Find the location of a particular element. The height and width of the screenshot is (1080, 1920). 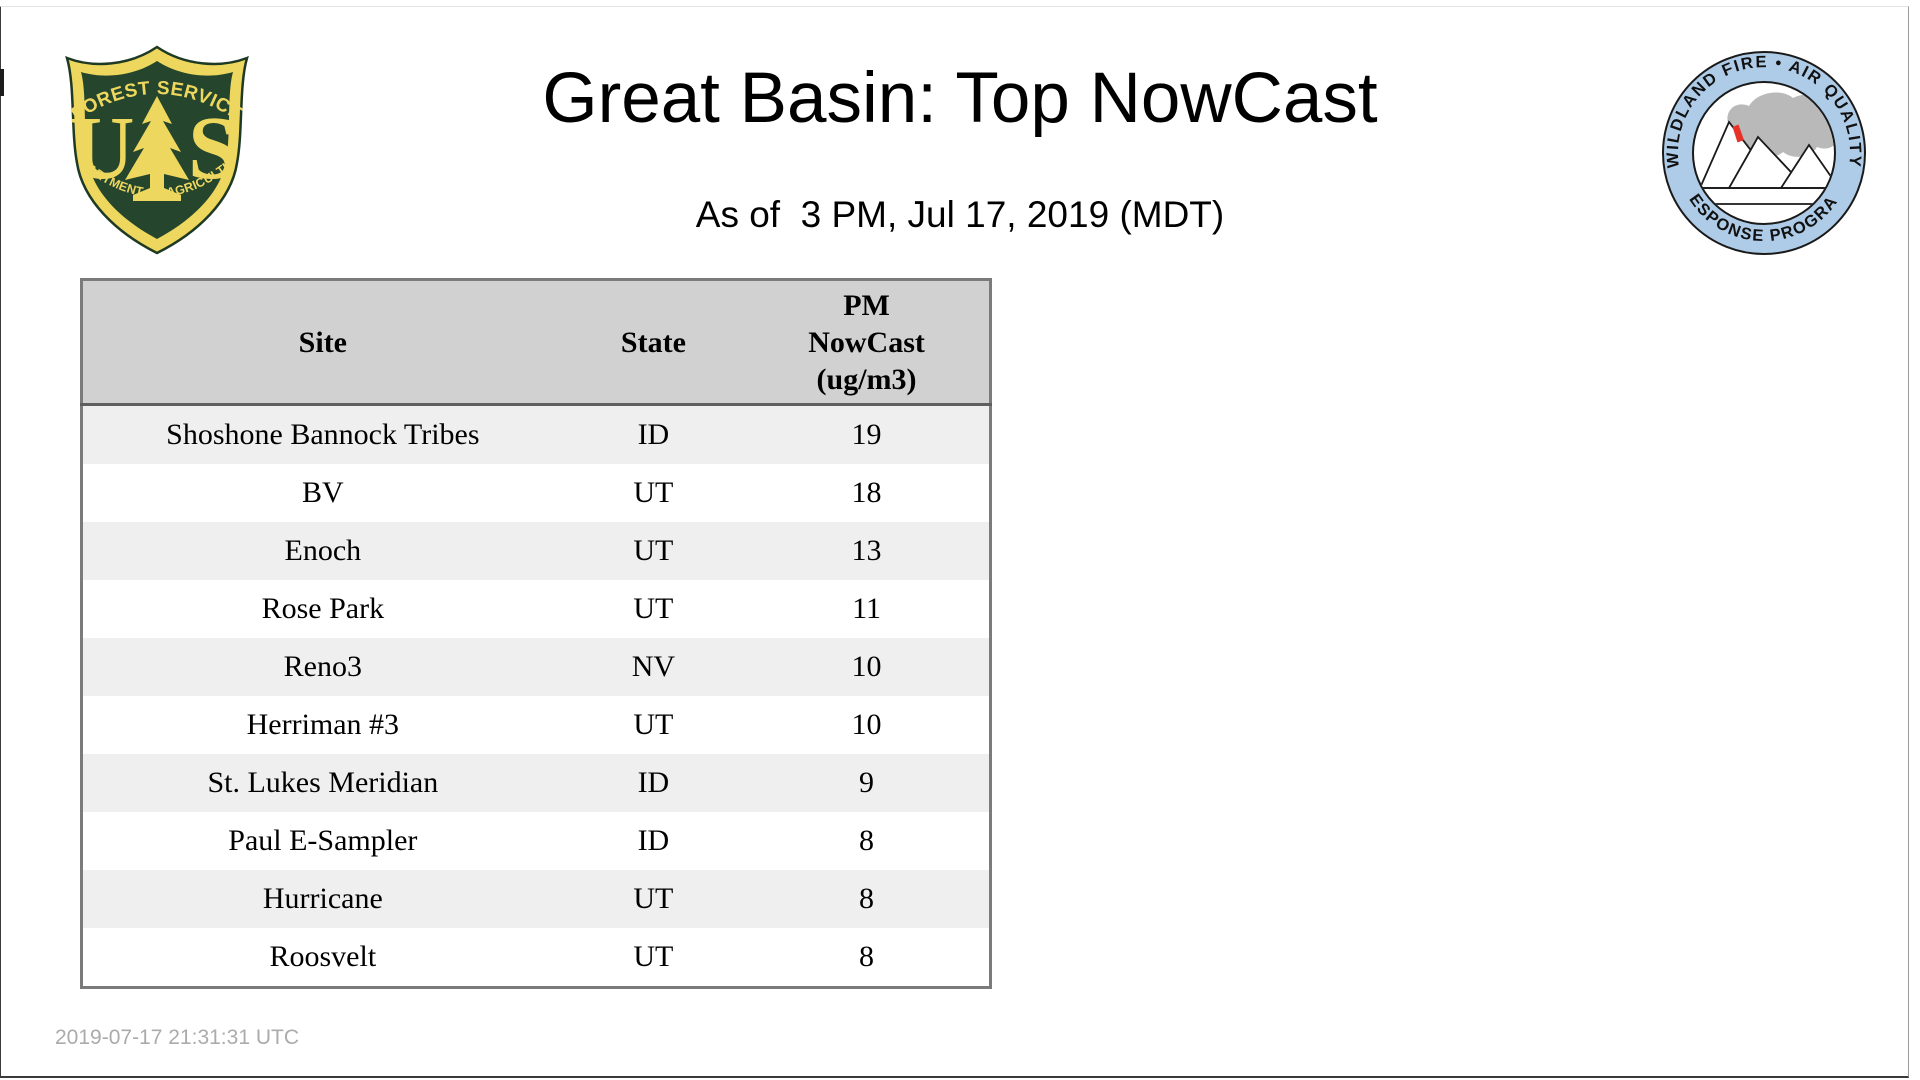

table-row: Shoshone Bannock Tribes ID 19 is located at coordinates (536, 434).